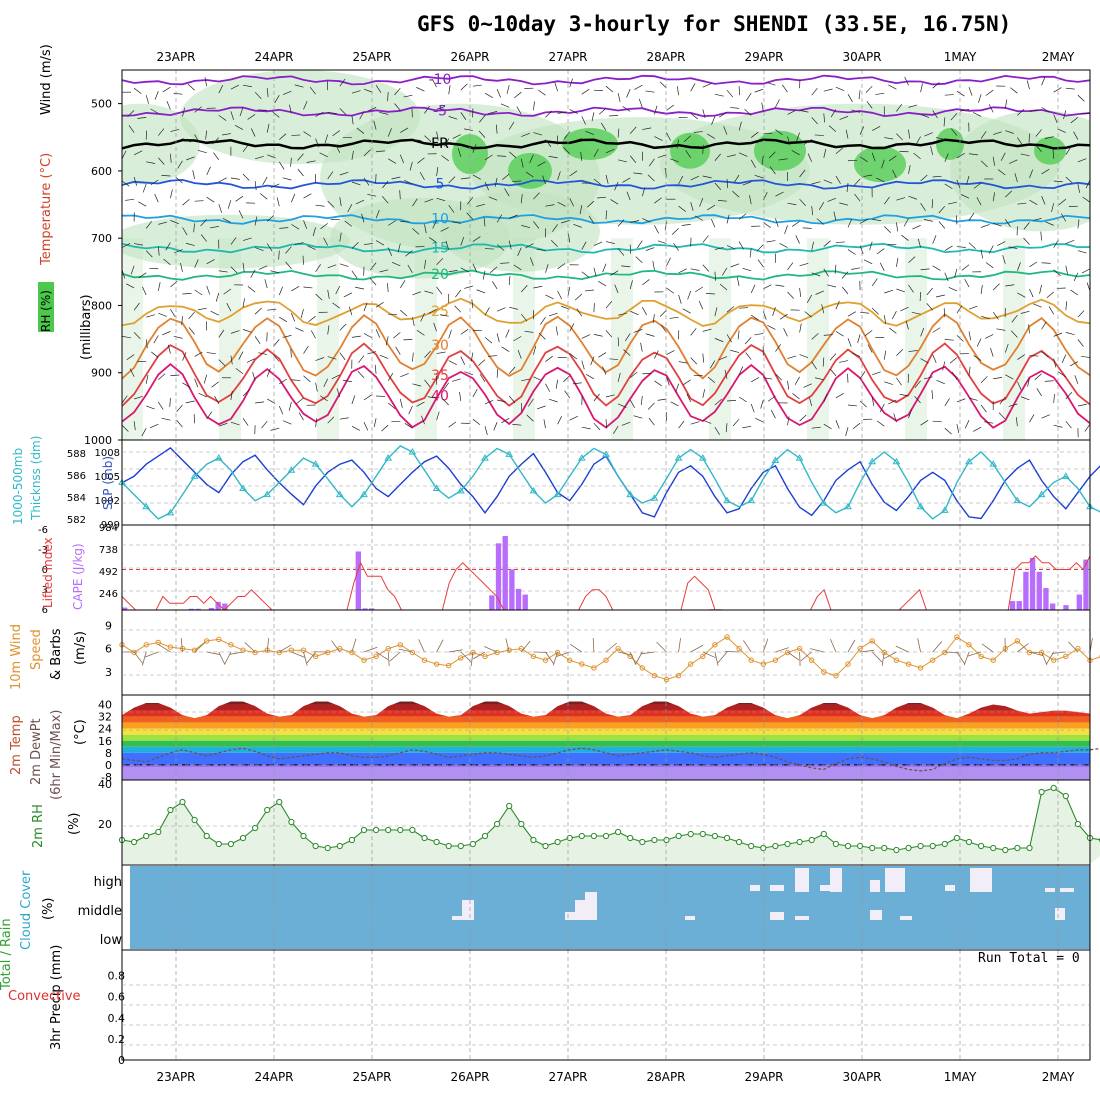 The image size is (1100, 1100). Describe the element at coordinates (610, 759) in the screenshot. I see `dewpoint-line` at that location.